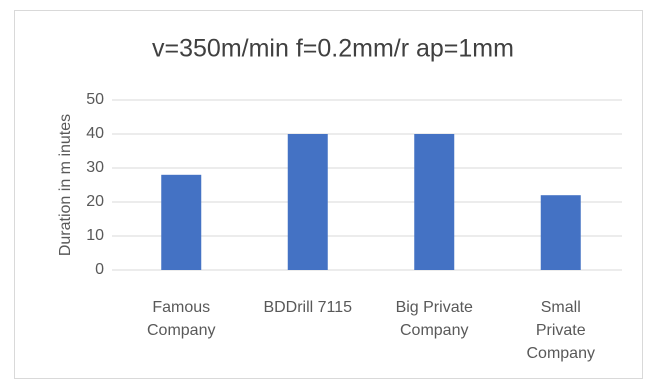  Describe the element at coordinates (561, 330) in the screenshot. I see `x-tick-label: Small Private Company` at that location.